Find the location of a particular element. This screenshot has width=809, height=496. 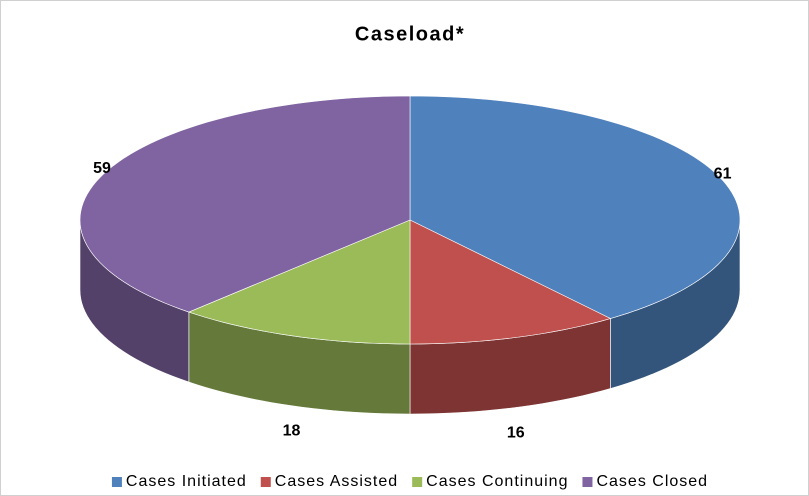

legend-label: Cases Initiated is located at coordinates (186, 481).